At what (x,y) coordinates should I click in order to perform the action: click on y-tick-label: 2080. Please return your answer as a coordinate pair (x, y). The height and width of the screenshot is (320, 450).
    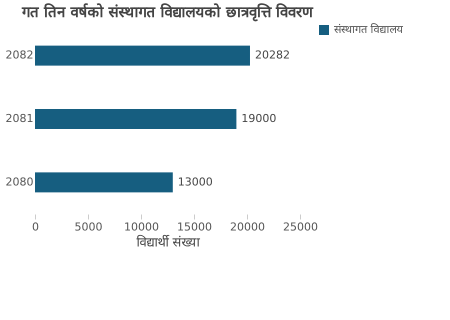
    Looking at the image, I should click on (20, 181).